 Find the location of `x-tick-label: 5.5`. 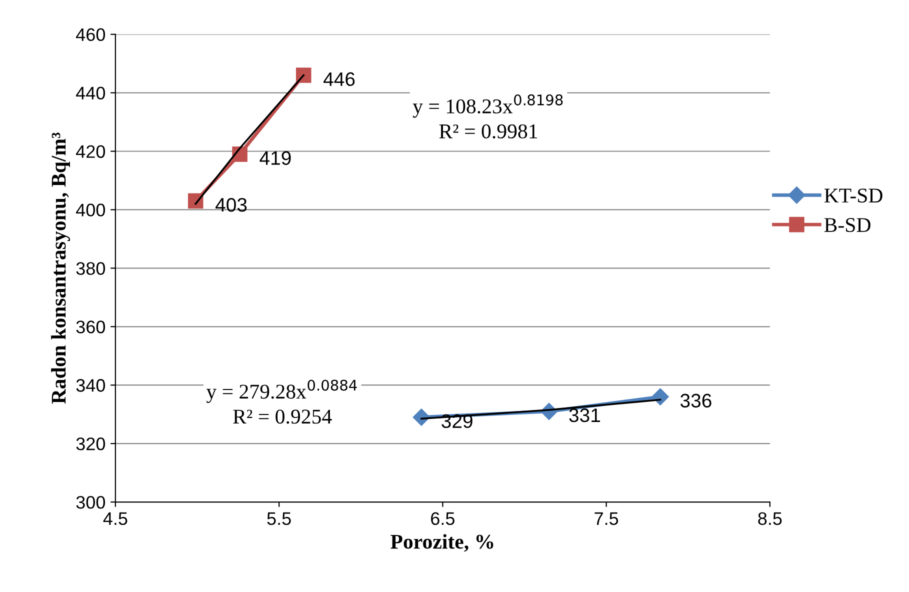

x-tick-label: 5.5 is located at coordinates (279, 518).